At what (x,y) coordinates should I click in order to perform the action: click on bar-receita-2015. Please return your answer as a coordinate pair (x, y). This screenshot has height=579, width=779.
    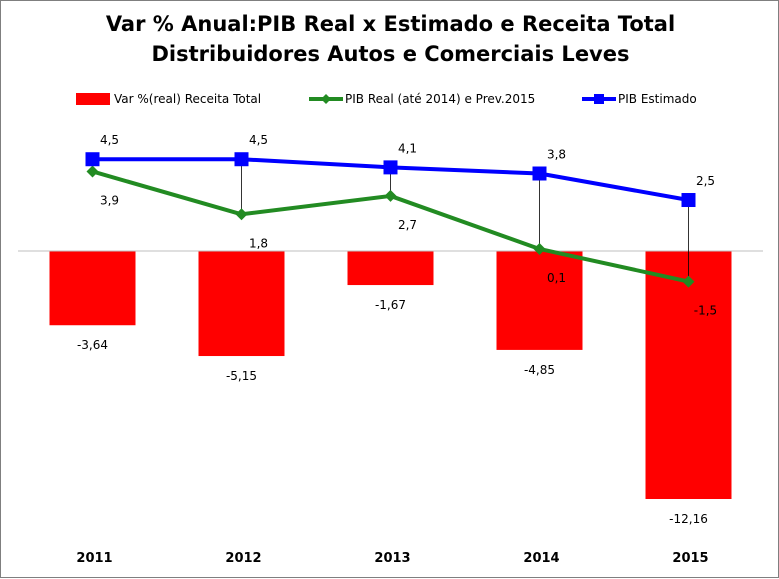
    Looking at the image, I should click on (688, 375).